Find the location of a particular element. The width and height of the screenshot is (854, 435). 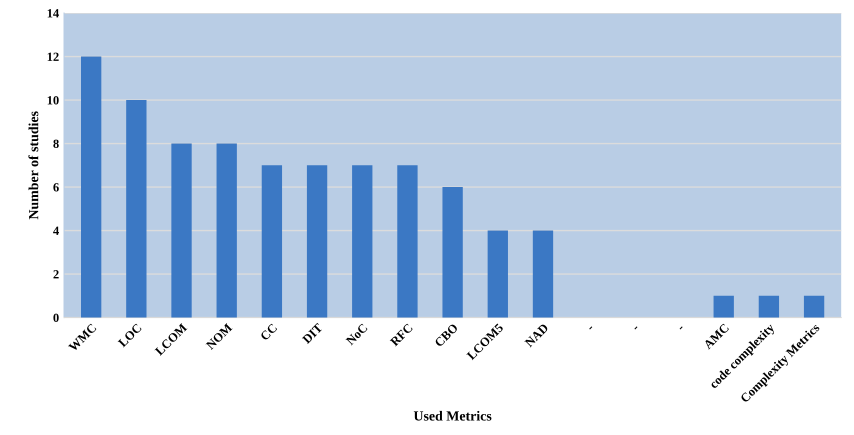

y-tick-label: 0 is located at coordinates (56, 318).